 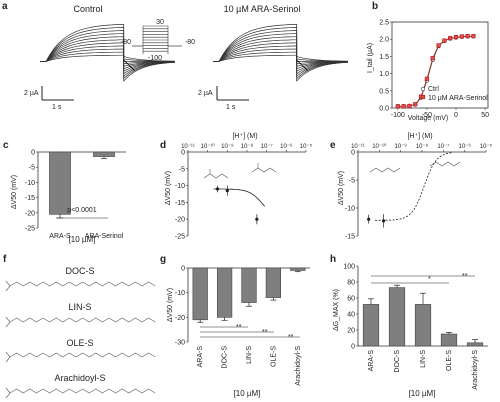 What do you see at coordinates (423, 97) in the screenshot?
I see `legend-marker-drug` at bounding box center [423, 97].